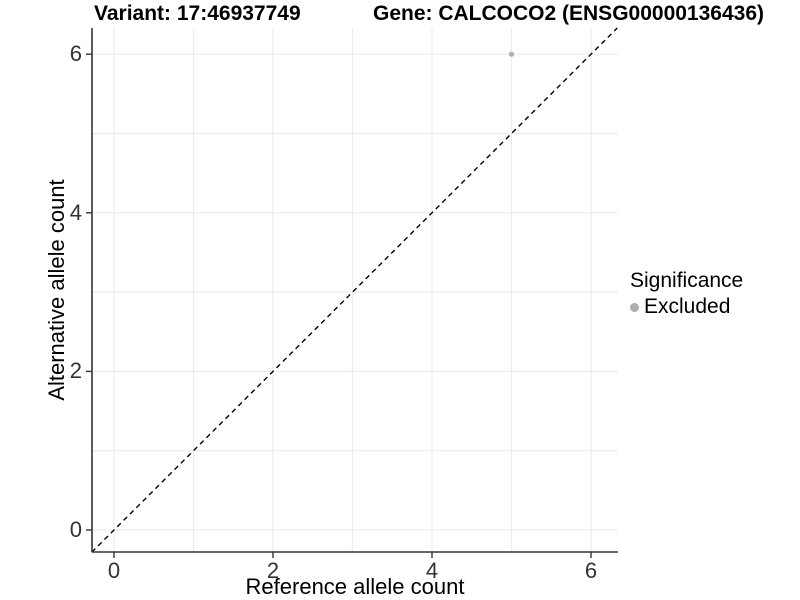  What do you see at coordinates (686, 294) in the screenshot?
I see `legend: Significance Excluded` at bounding box center [686, 294].